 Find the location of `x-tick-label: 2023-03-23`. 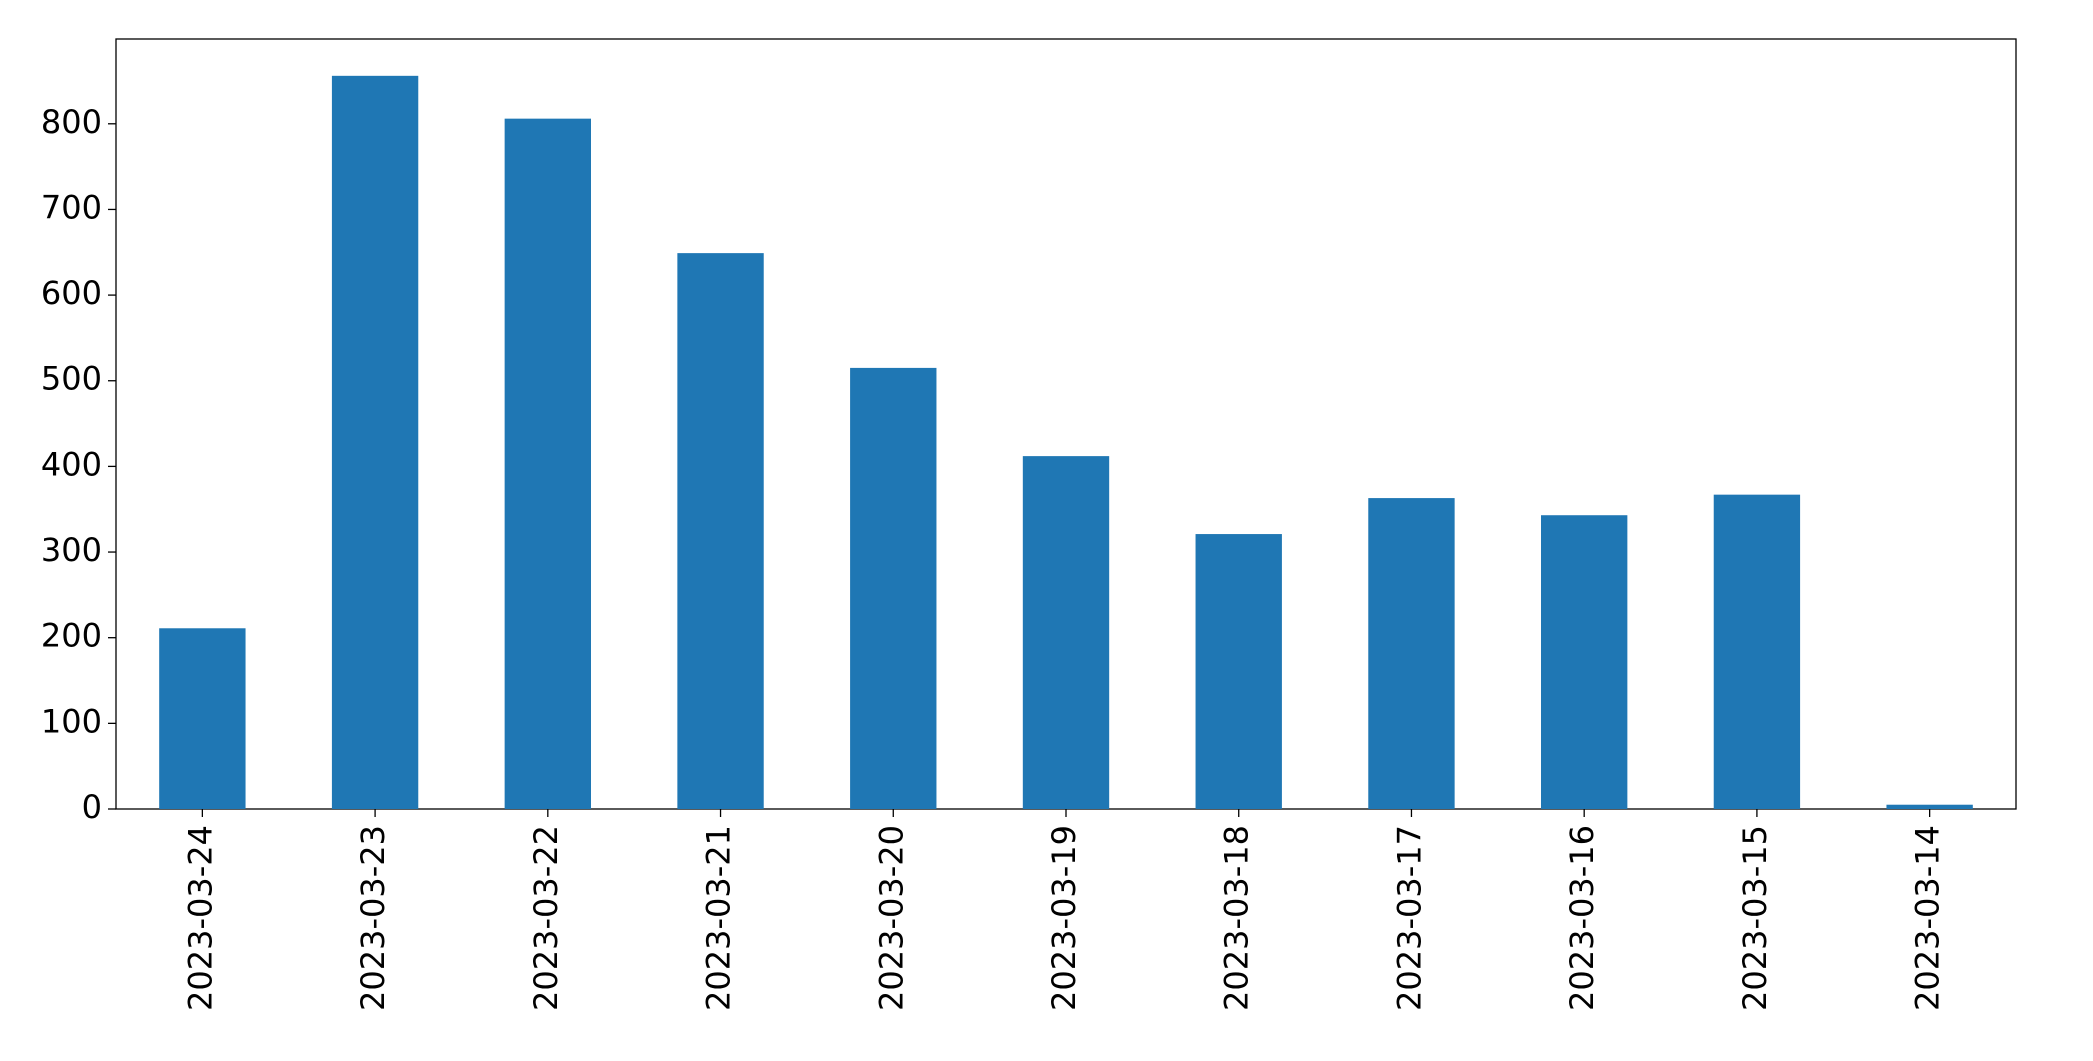

x-tick-label: 2023-03-23 is located at coordinates (373, 918).